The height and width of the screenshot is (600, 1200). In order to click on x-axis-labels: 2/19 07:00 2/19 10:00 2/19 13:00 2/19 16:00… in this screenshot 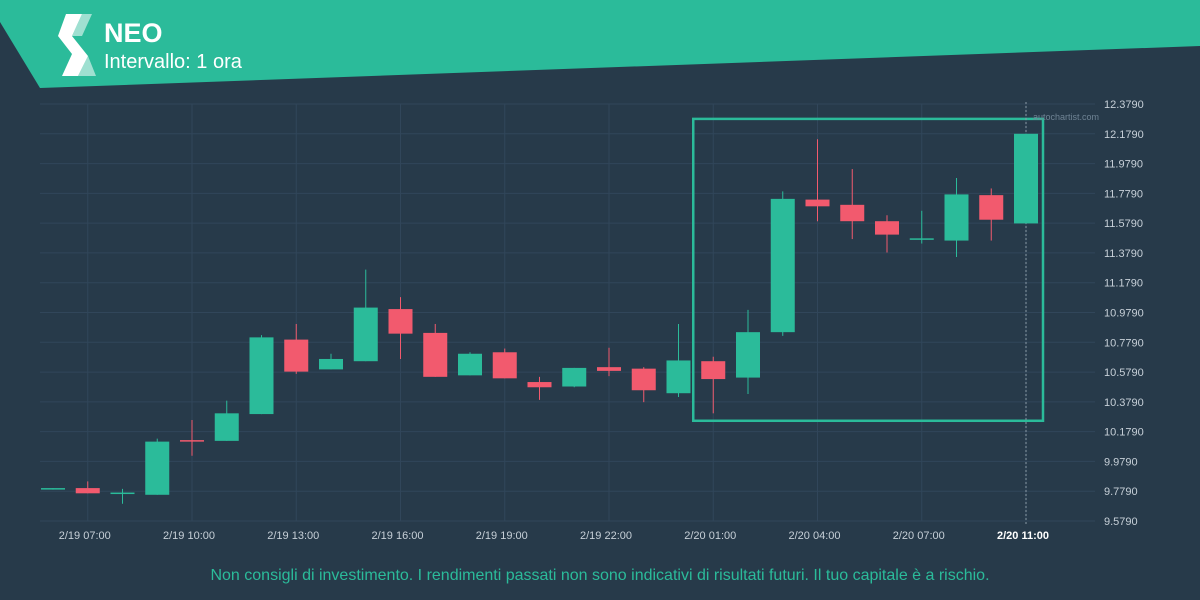, I will do `click(554, 536)`.